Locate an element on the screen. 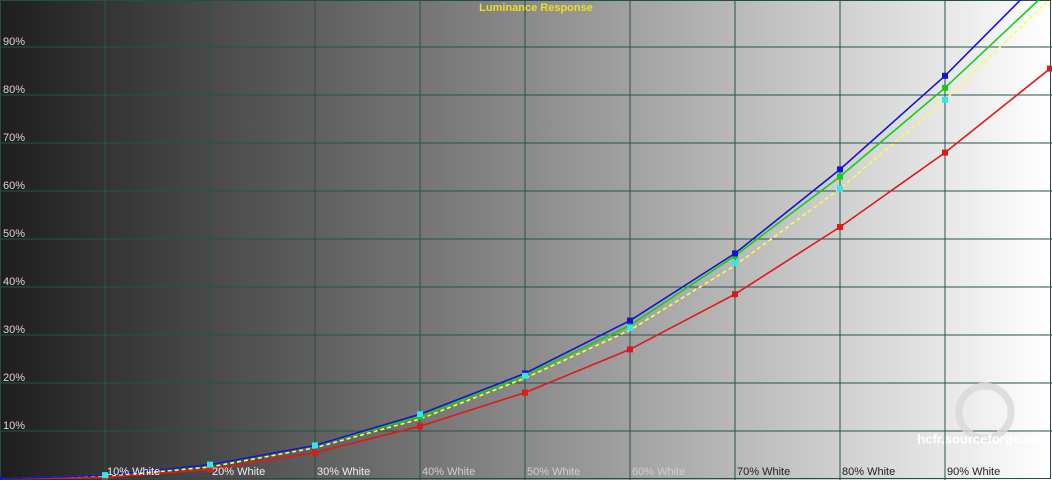 This screenshot has height=480, width=1052. x-tick-label: 10% White is located at coordinates (133, 472).